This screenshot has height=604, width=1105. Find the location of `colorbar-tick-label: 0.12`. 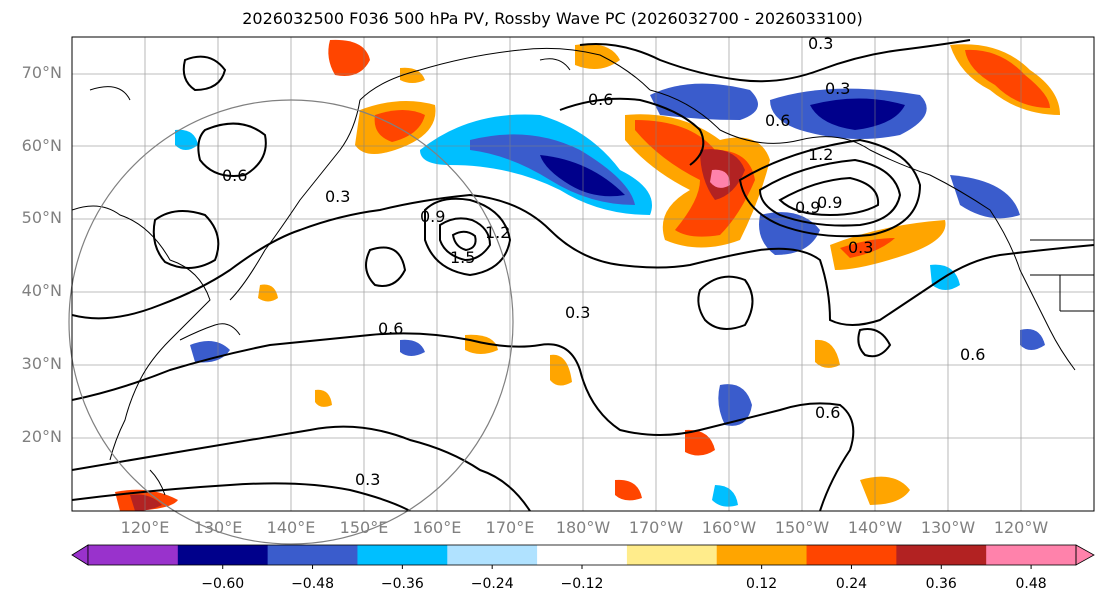

colorbar-tick-label: 0.12 is located at coordinates (762, 584).